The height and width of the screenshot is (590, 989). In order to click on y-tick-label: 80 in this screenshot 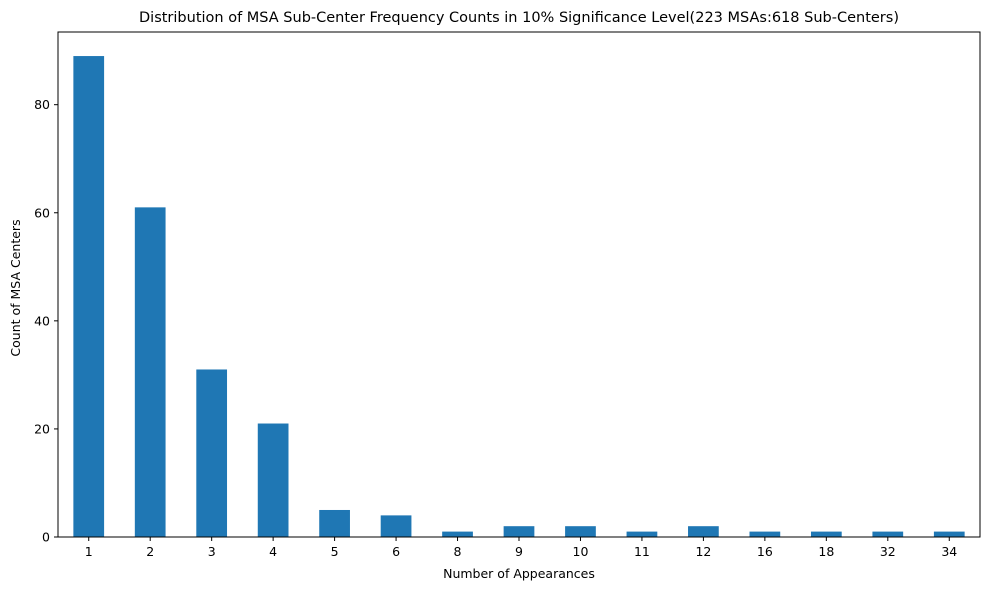, I will do `click(42, 104)`.